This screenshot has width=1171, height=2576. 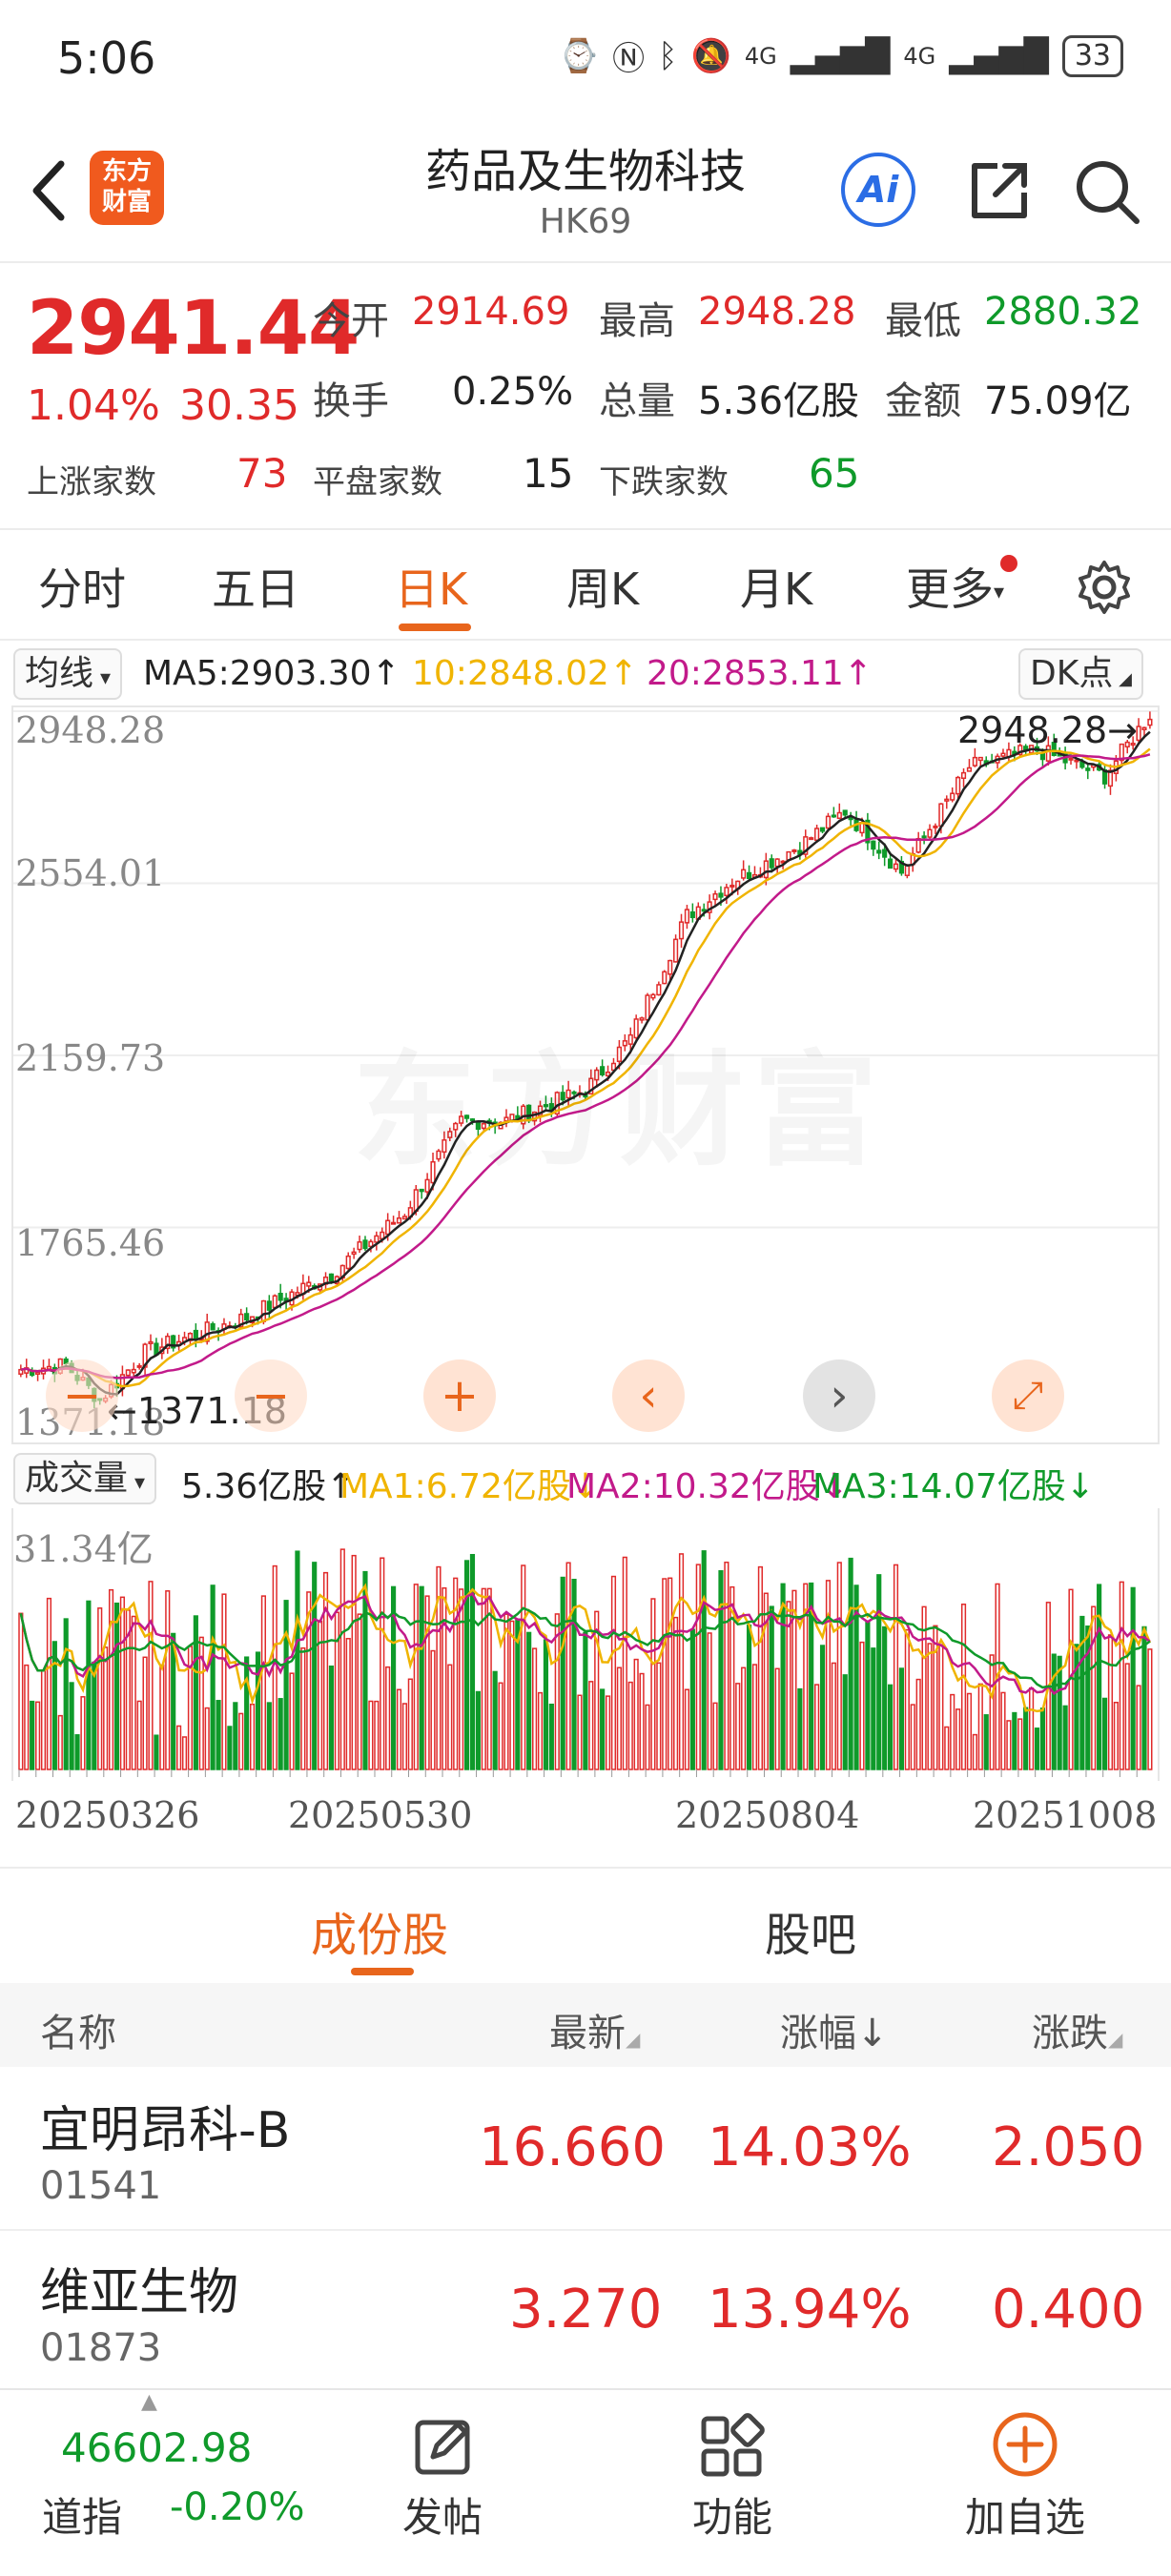 What do you see at coordinates (513, 392) in the screenshot?
I see `turnover-value: 0.25%` at bounding box center [513, 392].